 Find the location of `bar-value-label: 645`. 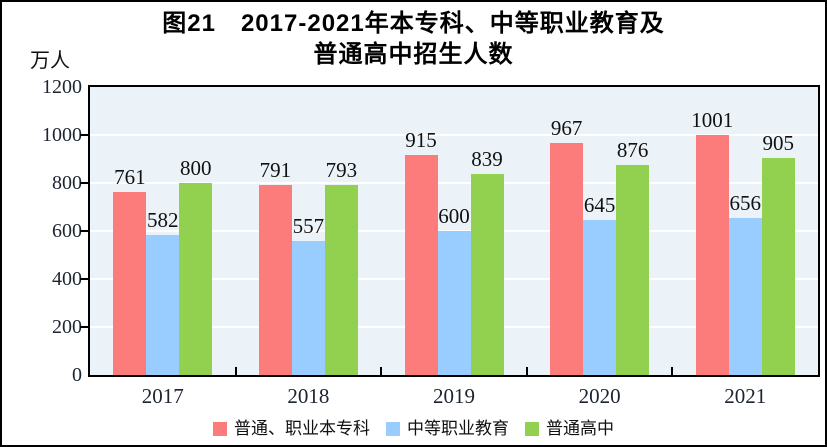

bar-value-label: 645 is located at coordinates (599, 205).